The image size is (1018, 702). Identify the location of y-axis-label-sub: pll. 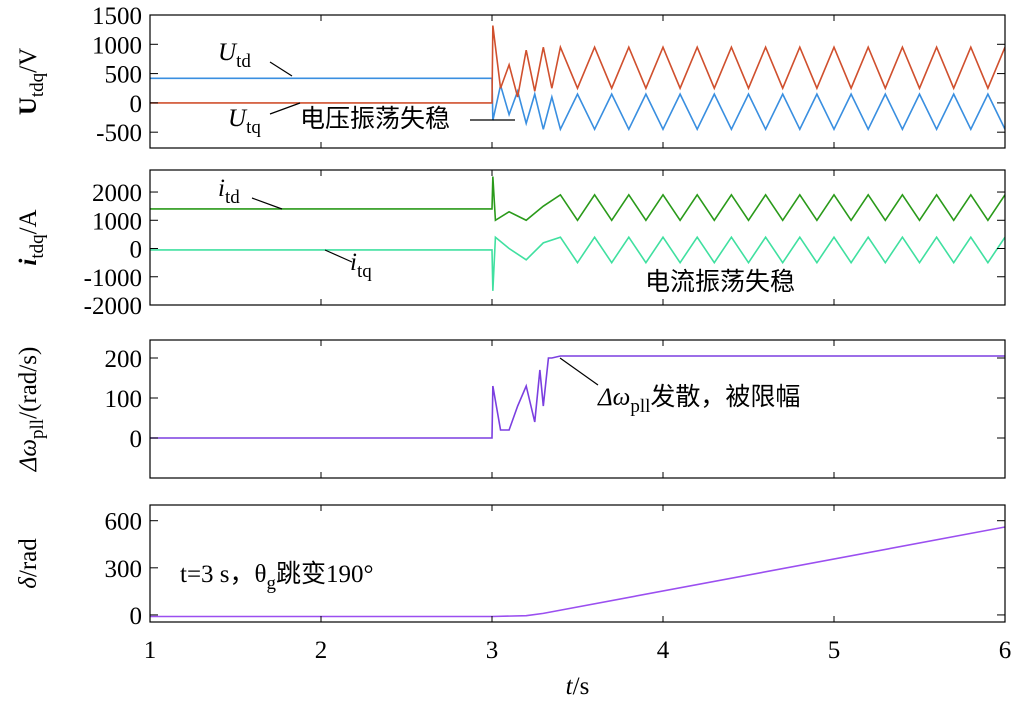
(37, 429).